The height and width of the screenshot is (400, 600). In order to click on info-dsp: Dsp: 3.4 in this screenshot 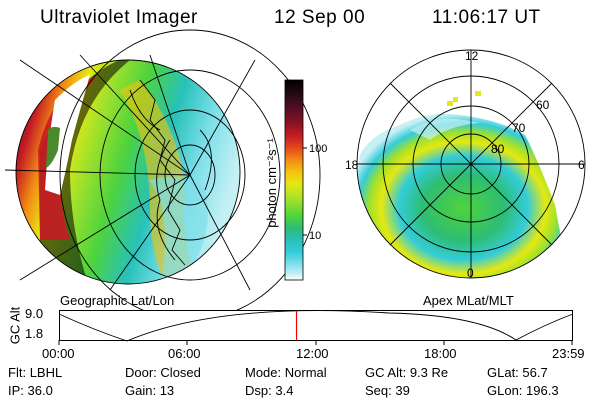, I will do `click(269, 390)`.